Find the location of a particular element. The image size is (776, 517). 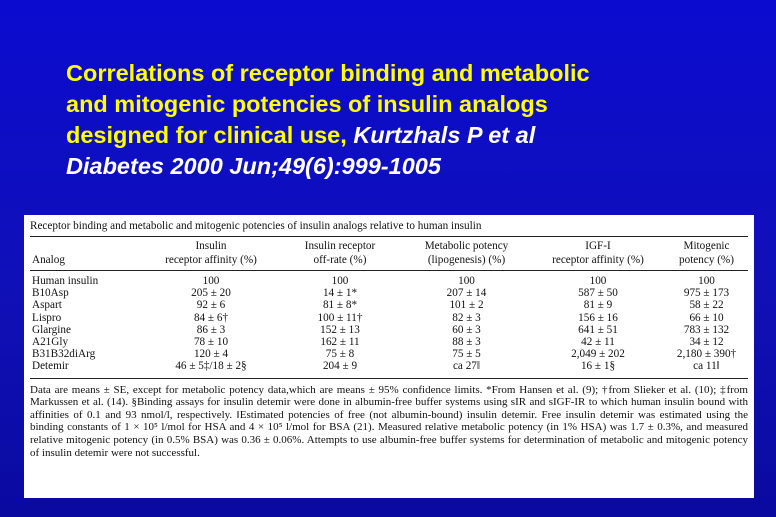

table-cell: 100 ± 11† is located at coordinates (340, 317).